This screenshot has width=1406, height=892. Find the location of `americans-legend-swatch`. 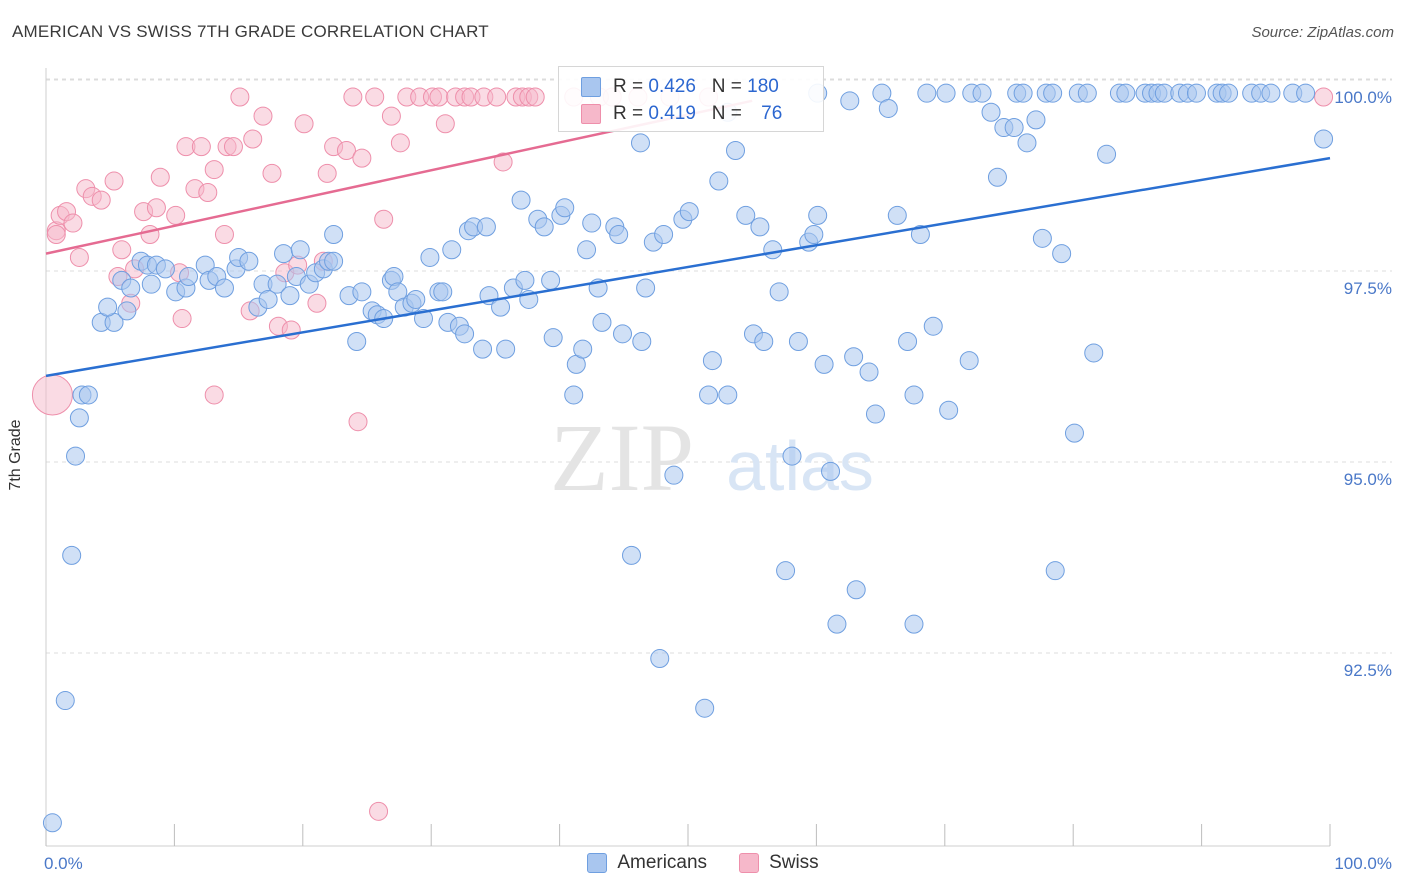

americans-legend-swatch is located at coordinates (597, 863).